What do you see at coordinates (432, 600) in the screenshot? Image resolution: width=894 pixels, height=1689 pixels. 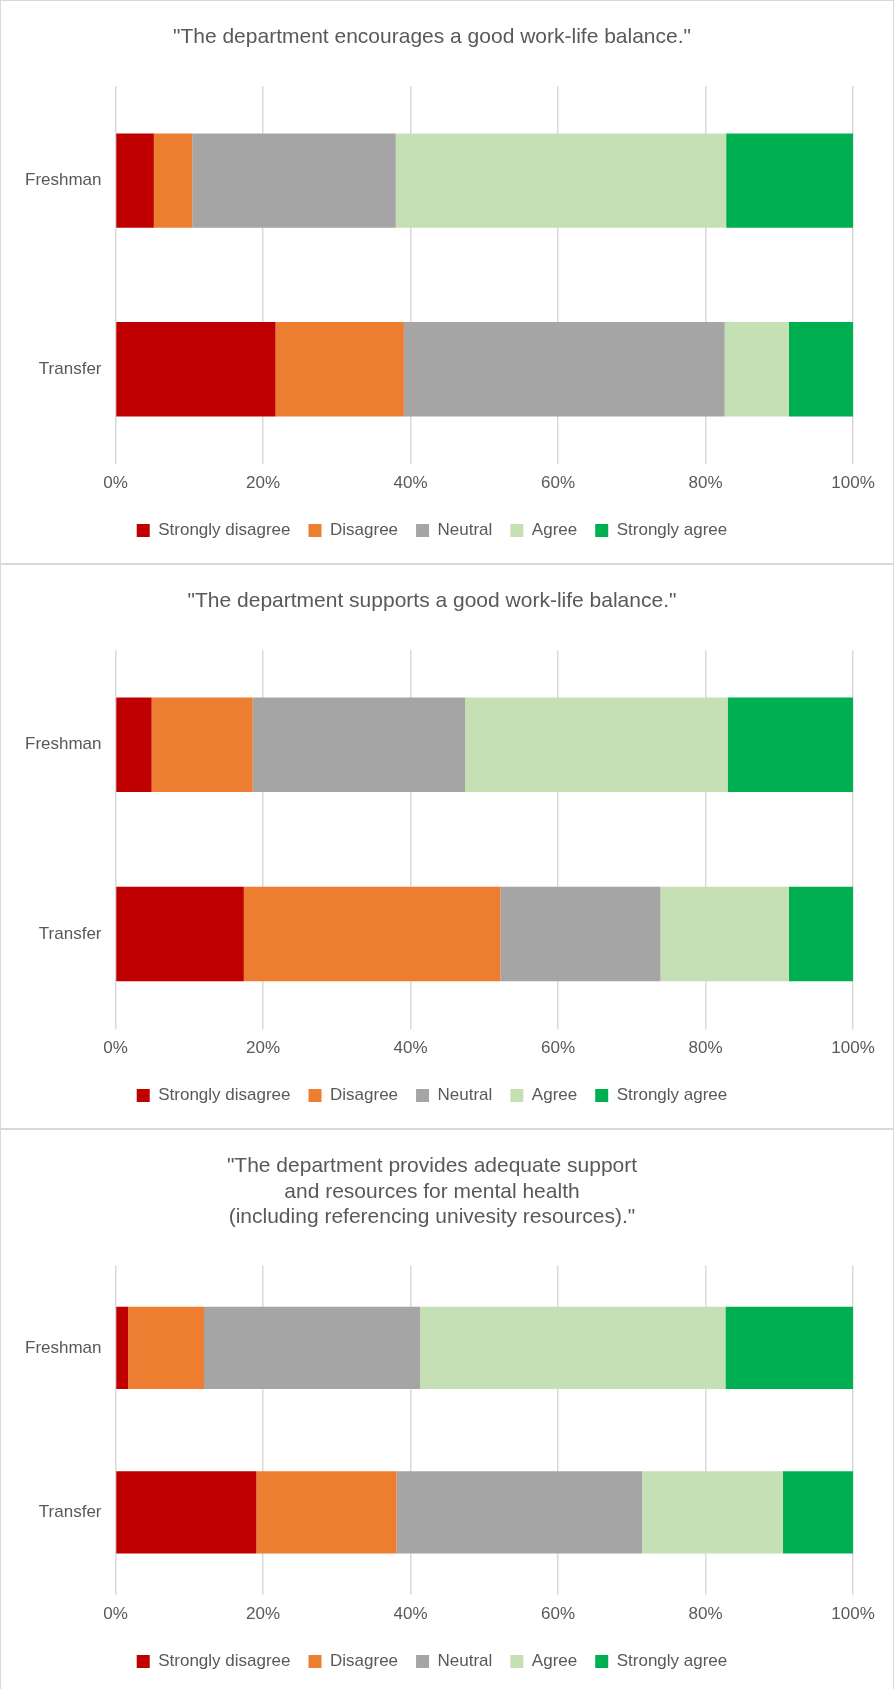 I see `chart-title: "The department supports a good work-life balance."` at bounding box center [432, 600].